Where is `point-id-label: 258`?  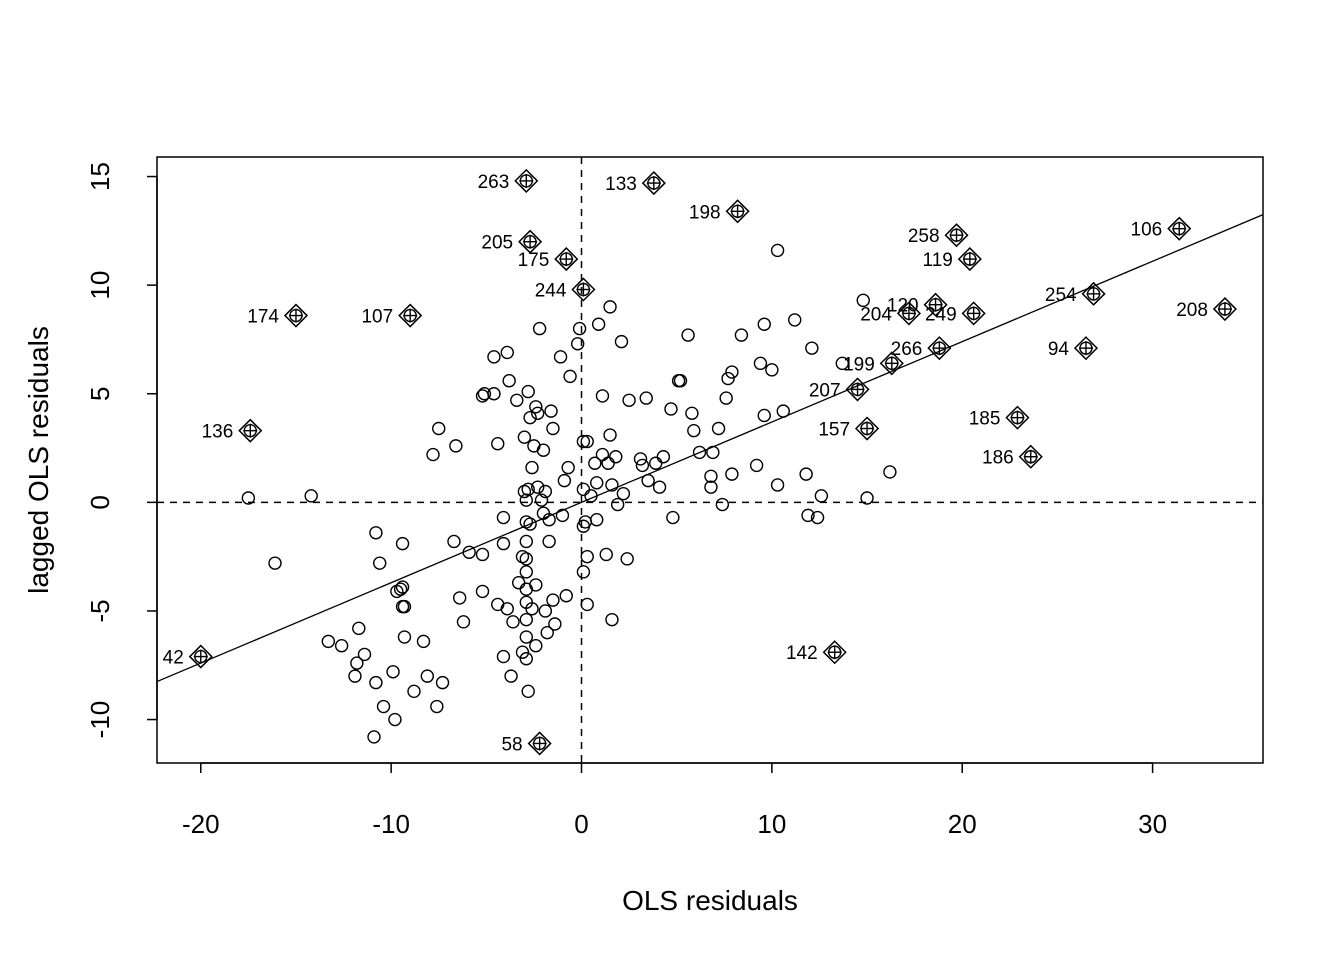
point-id-label: 258 is located at coordinates (924, 236).